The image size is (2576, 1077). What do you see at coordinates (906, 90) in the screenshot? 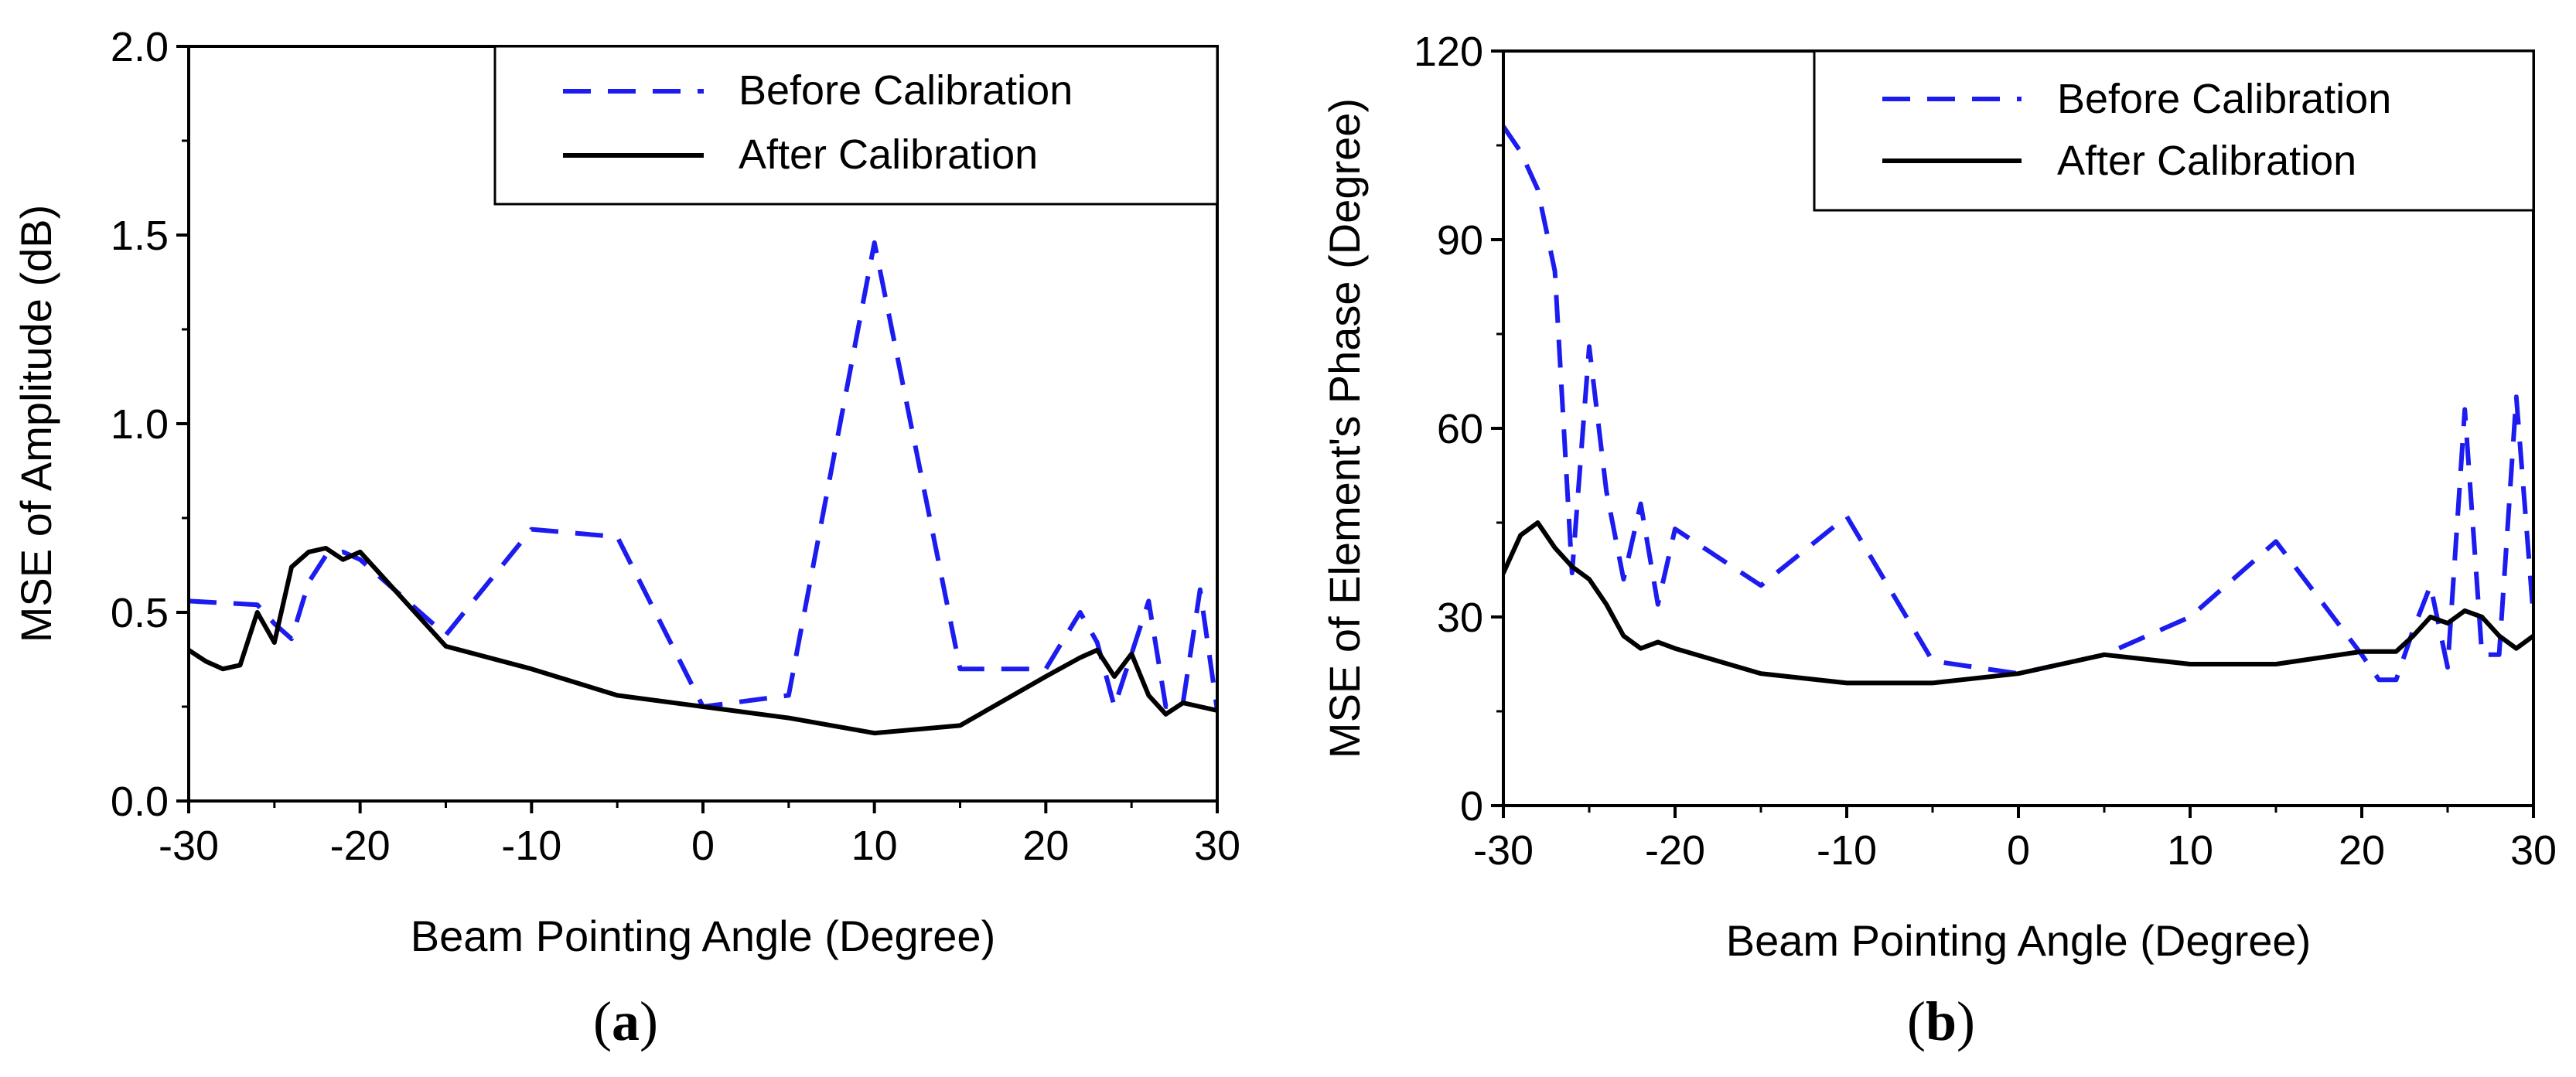
I see `legend-label-before-a: Before Calibration` at bounding box center [906, 90].